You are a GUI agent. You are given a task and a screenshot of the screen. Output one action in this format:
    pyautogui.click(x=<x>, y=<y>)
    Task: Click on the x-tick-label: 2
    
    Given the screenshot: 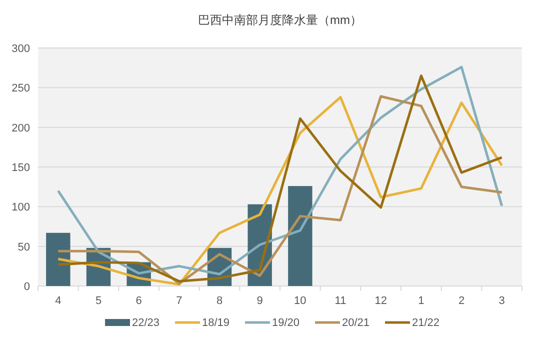 What is the action you would take?
    pyautogui.click(x=461, y=301)
    